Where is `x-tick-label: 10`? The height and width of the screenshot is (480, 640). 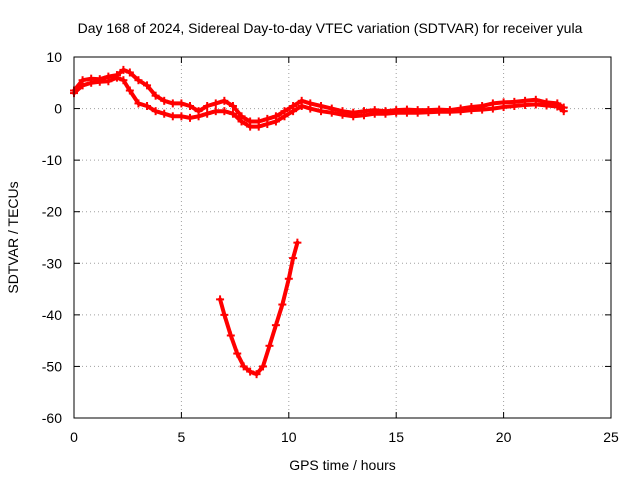
x-tick-label: 10 is located at coordinates (289, 437).